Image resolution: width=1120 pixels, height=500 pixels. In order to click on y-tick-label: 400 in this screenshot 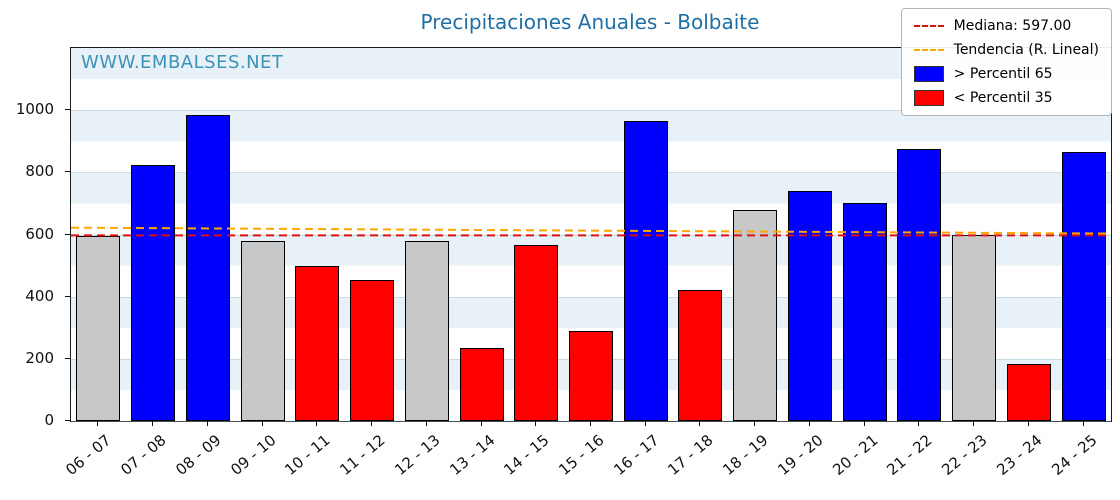, I will do `click(39, 295)`.